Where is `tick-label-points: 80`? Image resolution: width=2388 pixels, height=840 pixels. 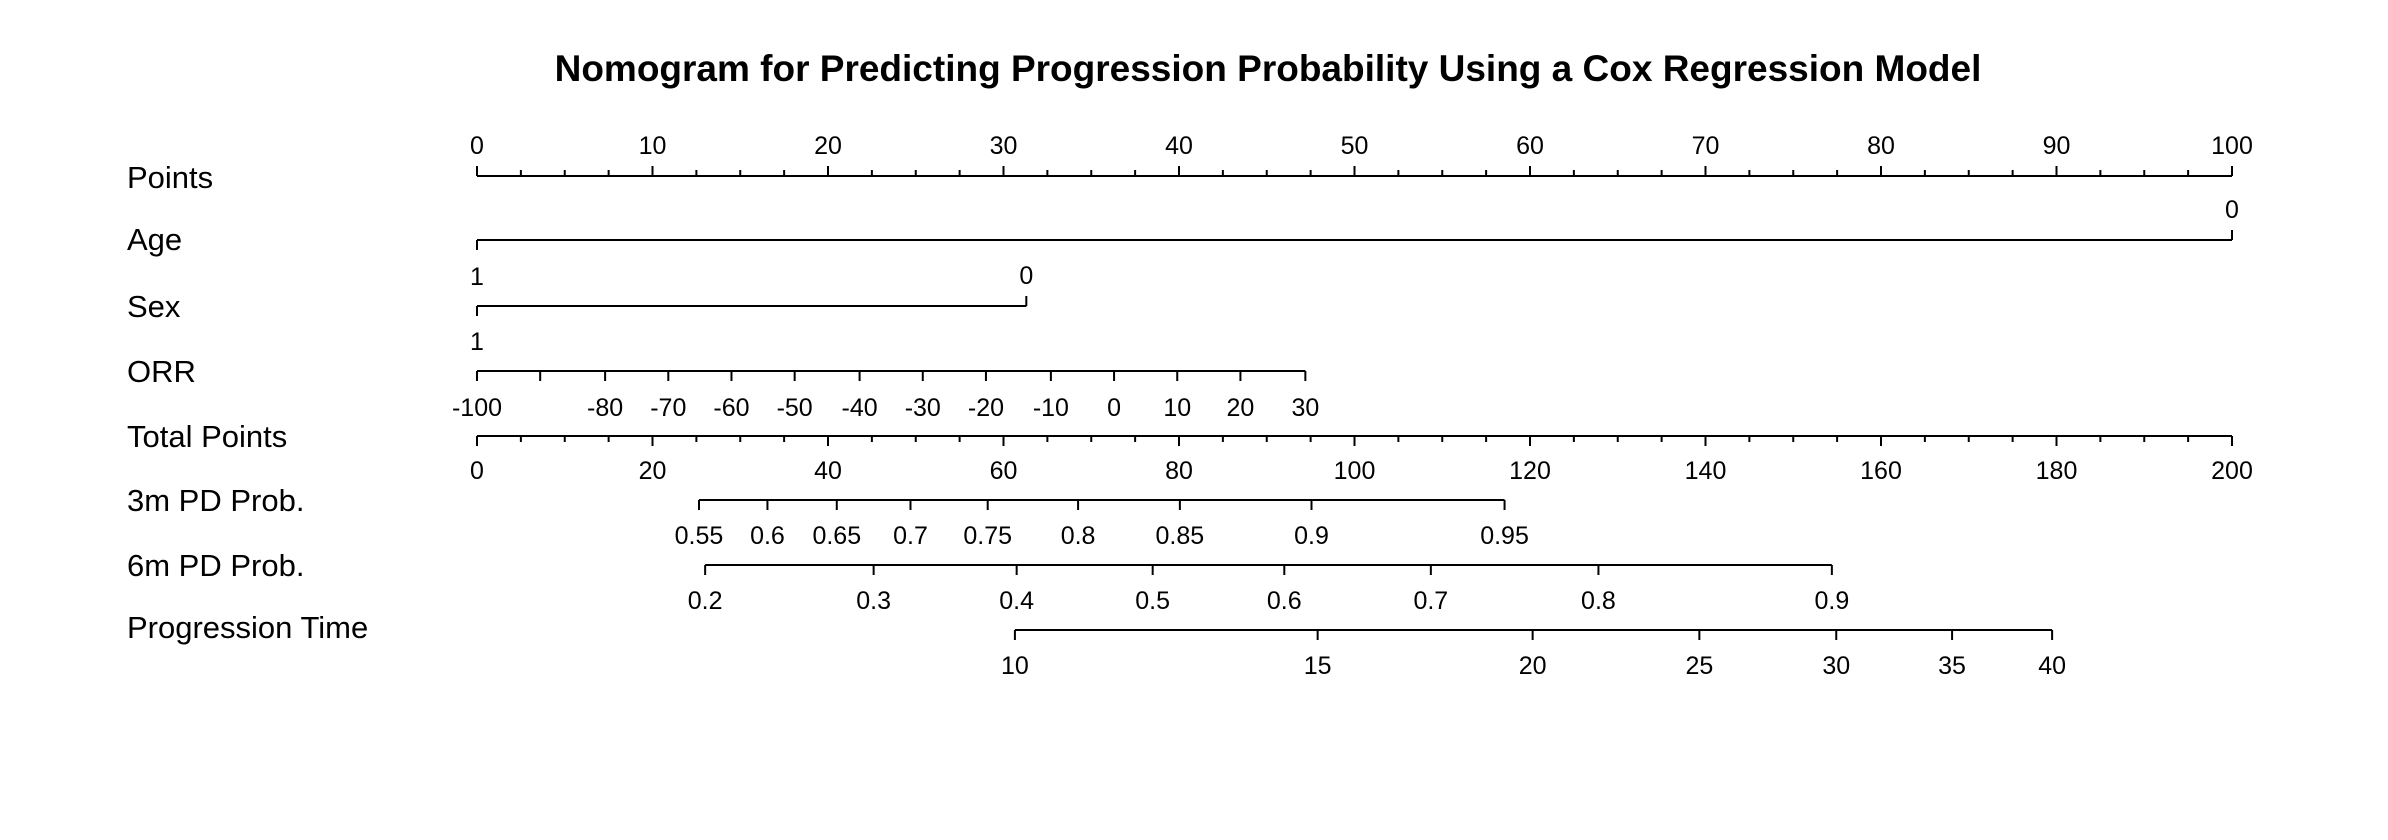
tick-label-points: 80 is located at coordinates (1881, 146).